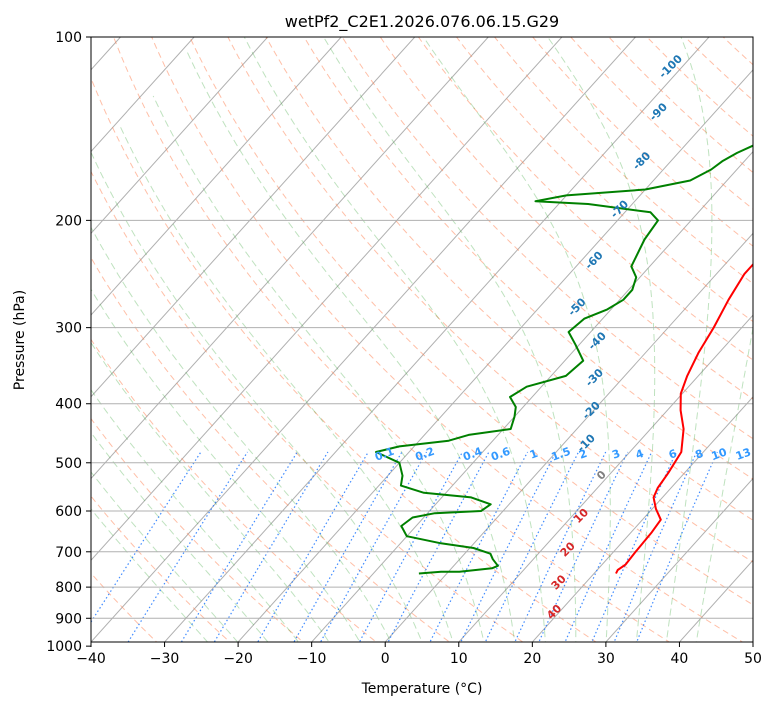 This screenshot has width=775, height=708. Describe the element at coordinates (583, 454) in the screenshot. I see `mixing-ratio-label: 2` at that location.